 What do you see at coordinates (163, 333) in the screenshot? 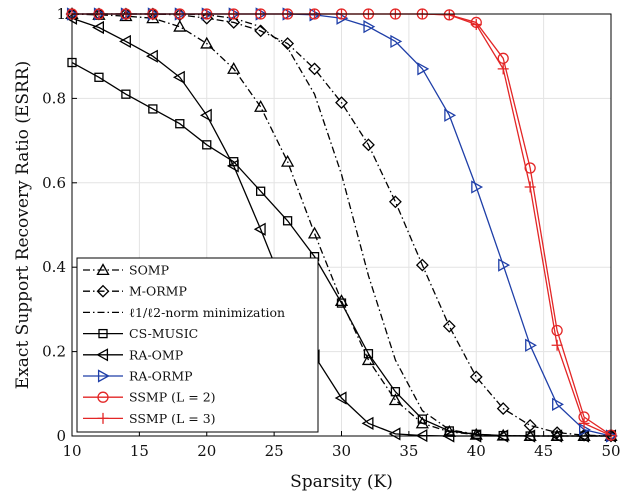
I see `legend-label: CS-MUSIC` at bounding box center [163, 333].